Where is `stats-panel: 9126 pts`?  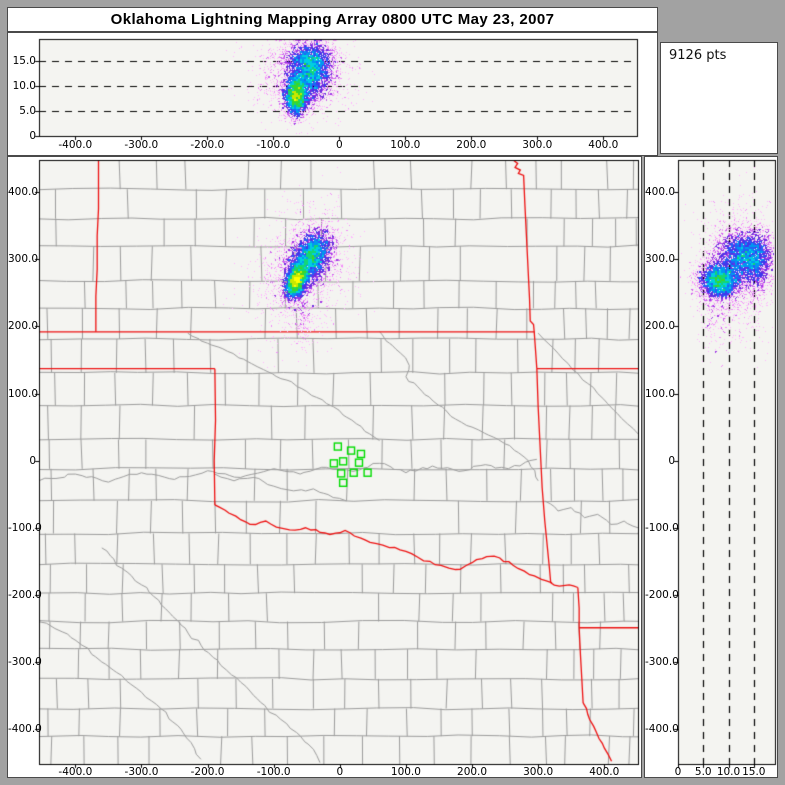 stats-panel: 9126 pts is located at coordinates (719, 98).